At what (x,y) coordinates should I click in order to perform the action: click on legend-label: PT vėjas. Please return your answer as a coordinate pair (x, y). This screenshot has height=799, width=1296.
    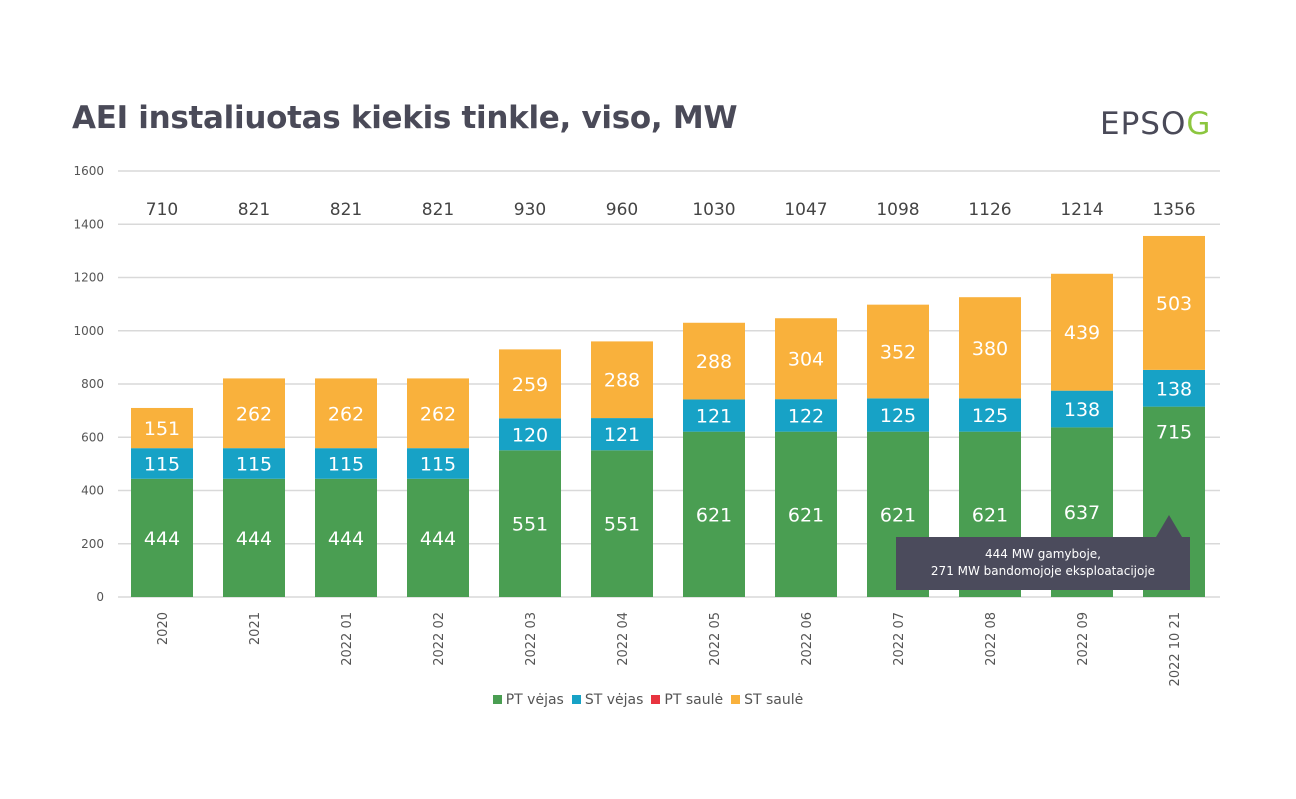
    Looking at the image, I should click on (534, 700).